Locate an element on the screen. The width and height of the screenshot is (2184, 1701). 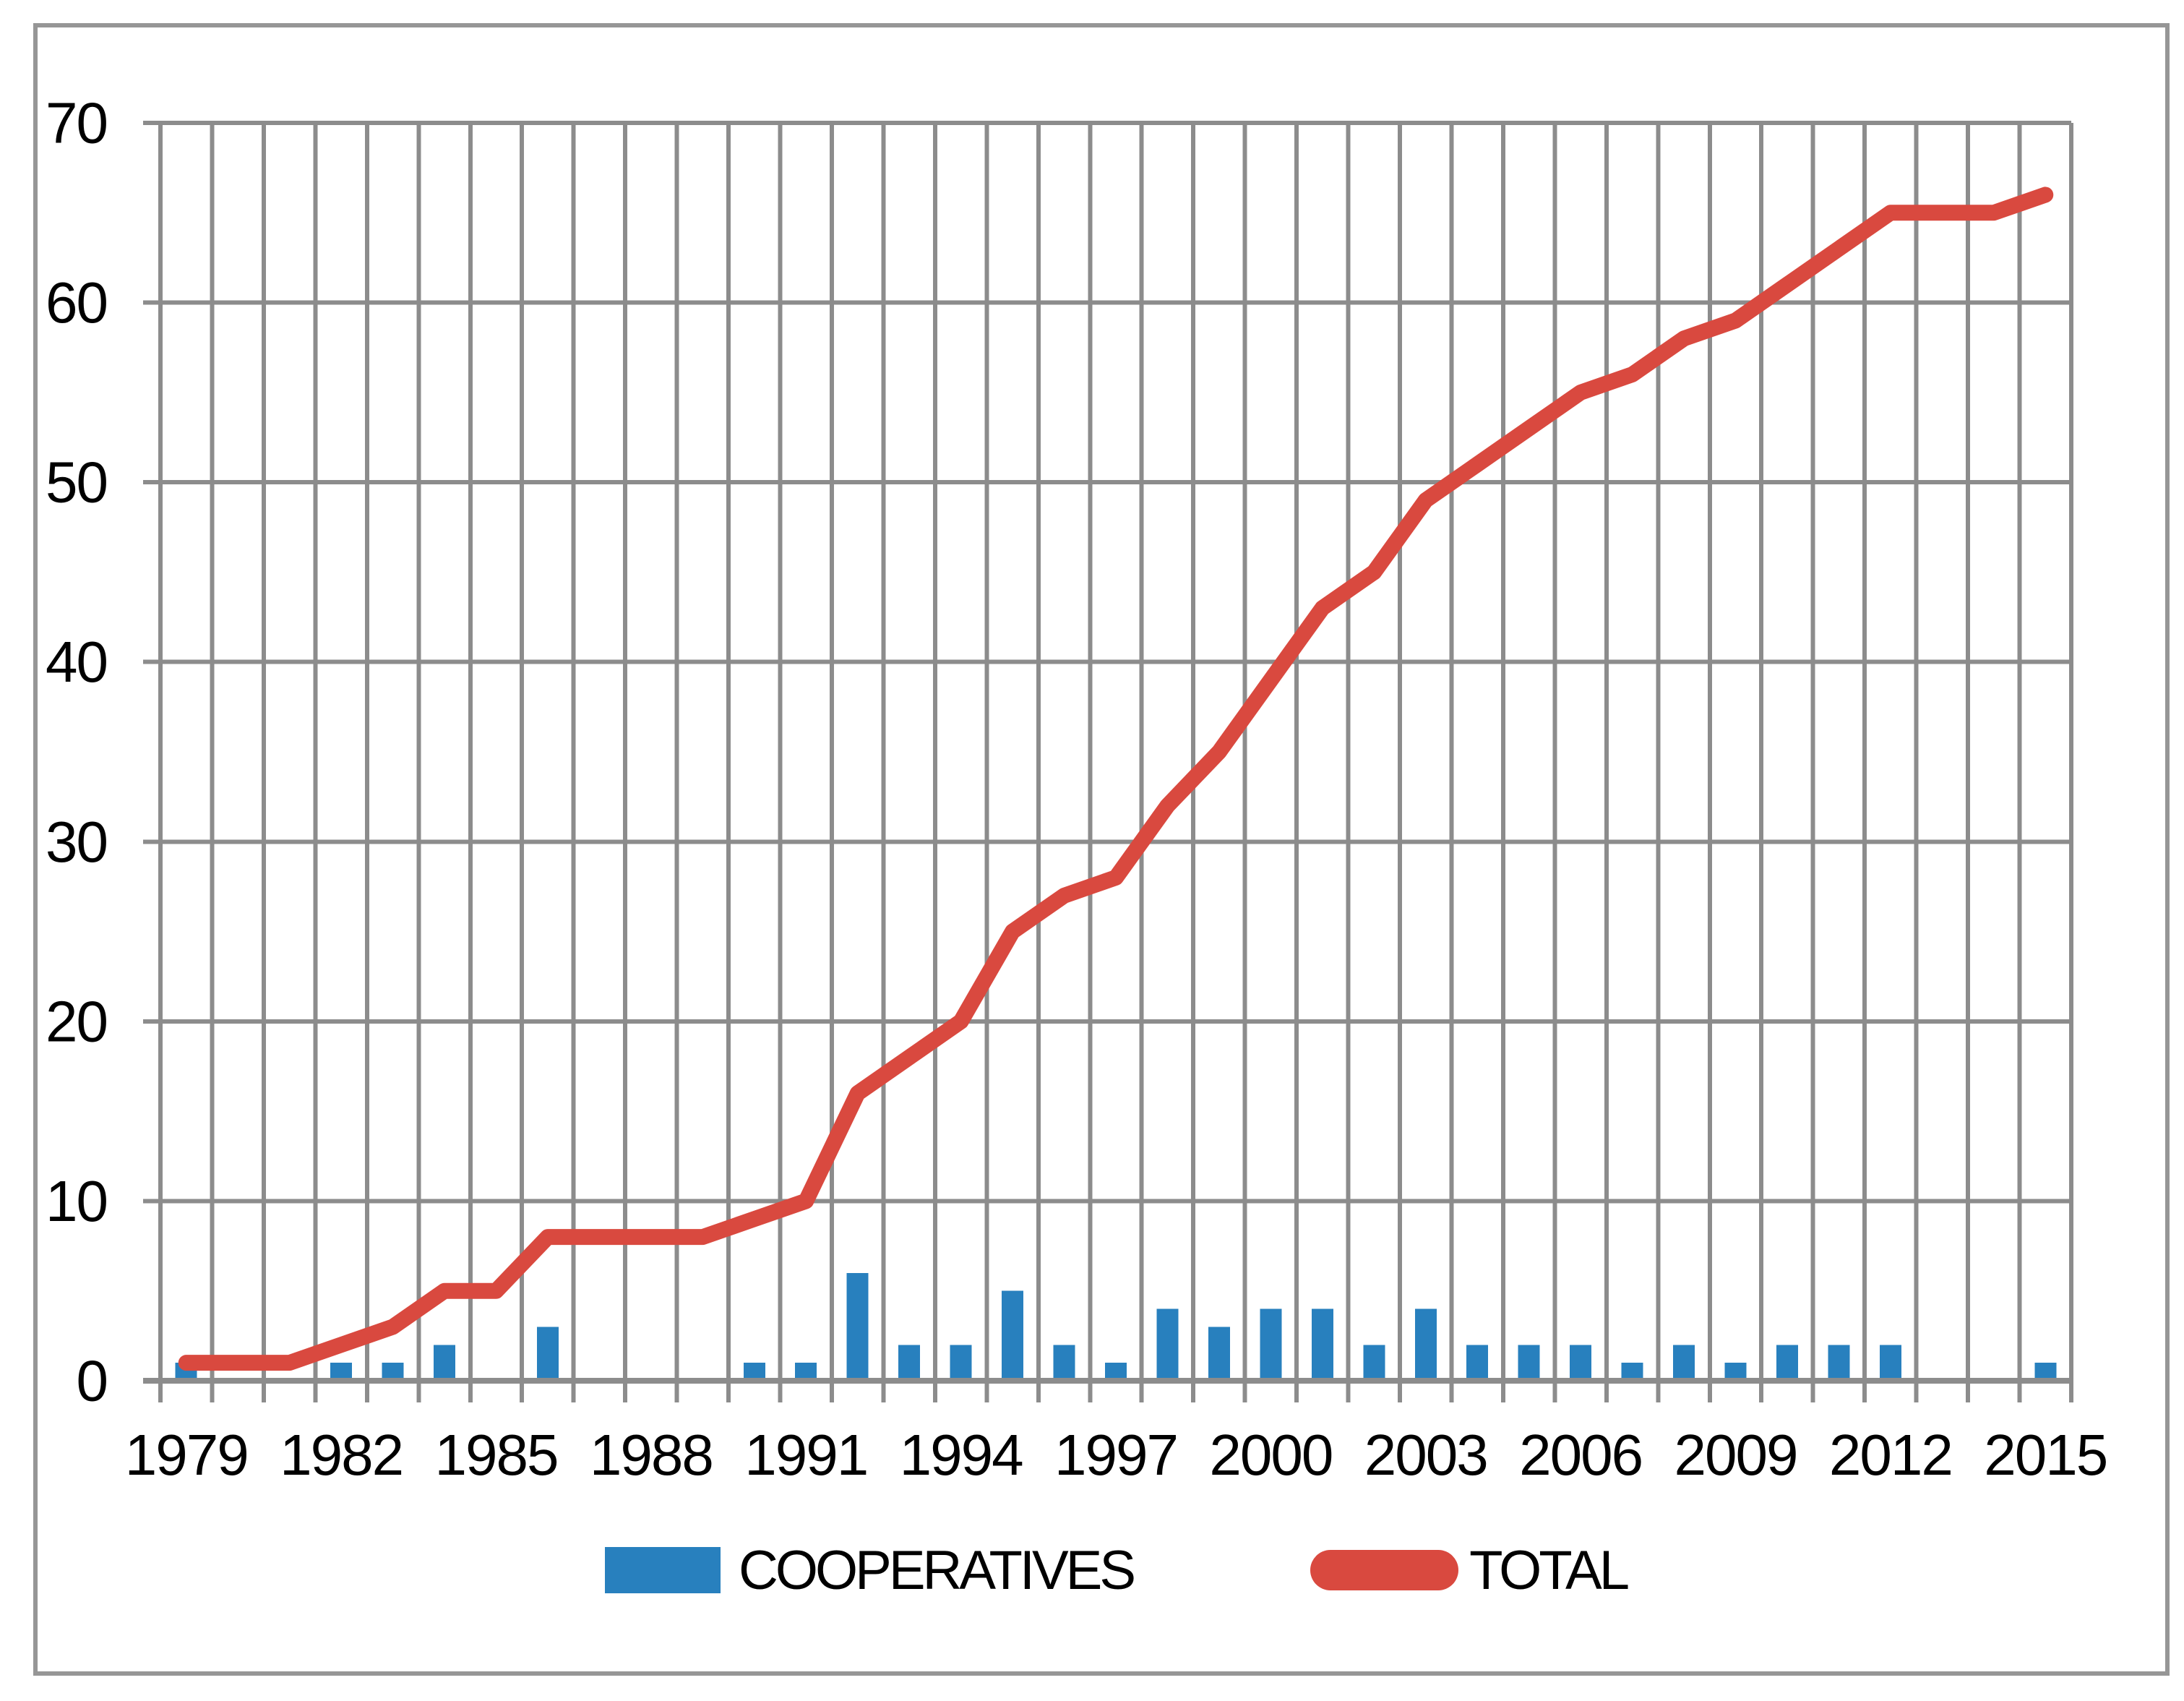
y-axis-label-30: 30 is located at coordinates (76, 842).